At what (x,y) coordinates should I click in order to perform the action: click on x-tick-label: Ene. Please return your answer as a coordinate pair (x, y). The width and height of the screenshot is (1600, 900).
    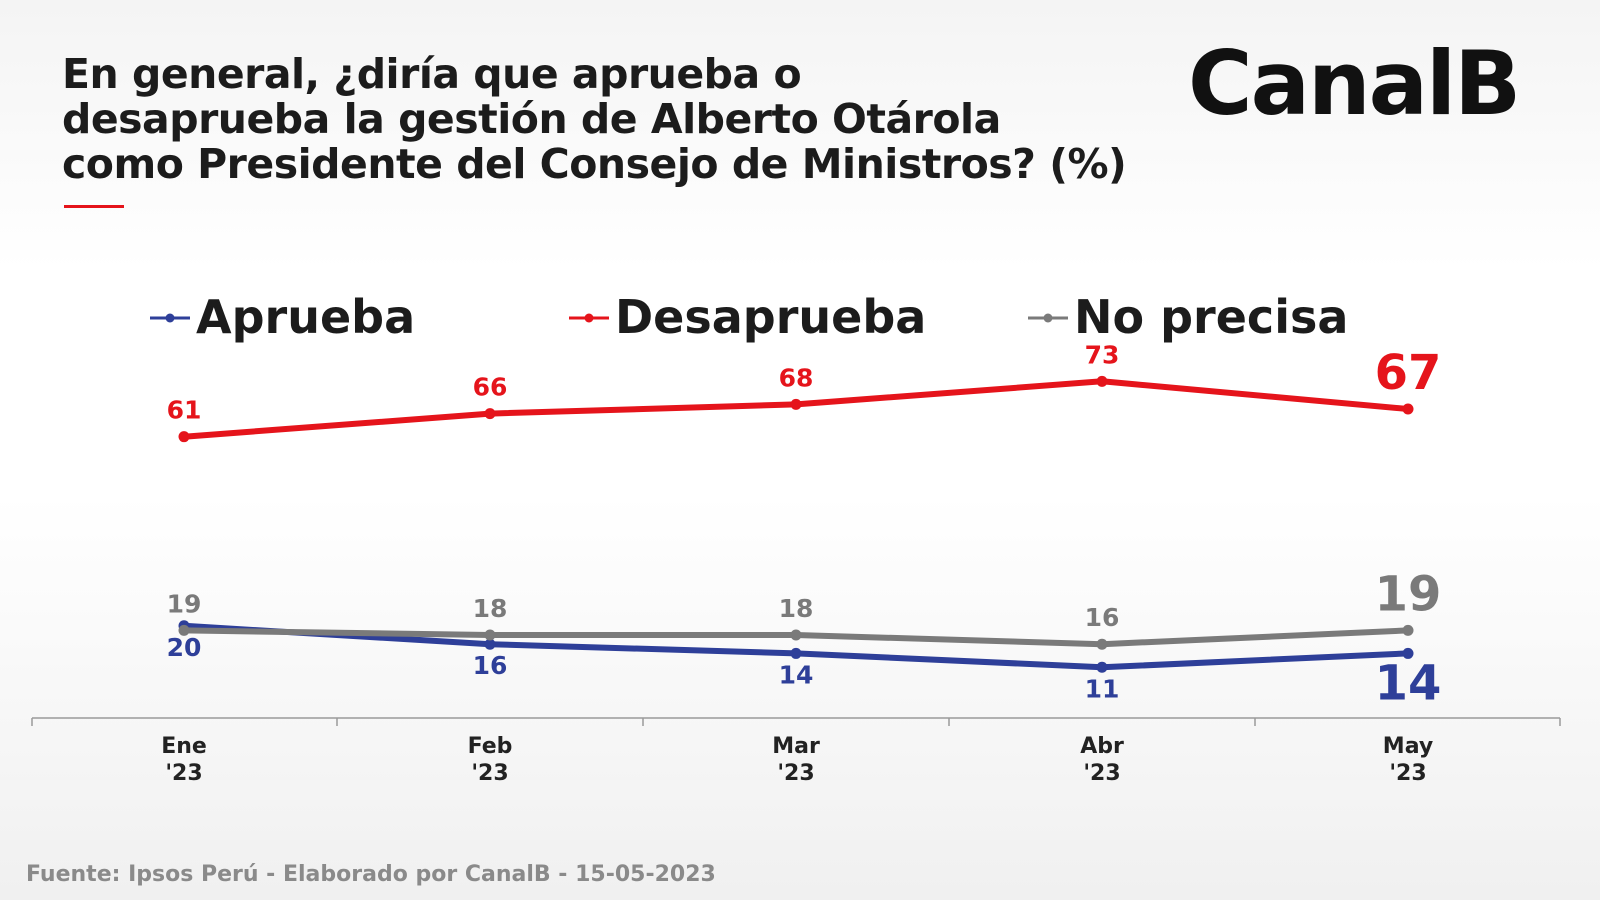
    Looking at the image, I should click on (184, 746).